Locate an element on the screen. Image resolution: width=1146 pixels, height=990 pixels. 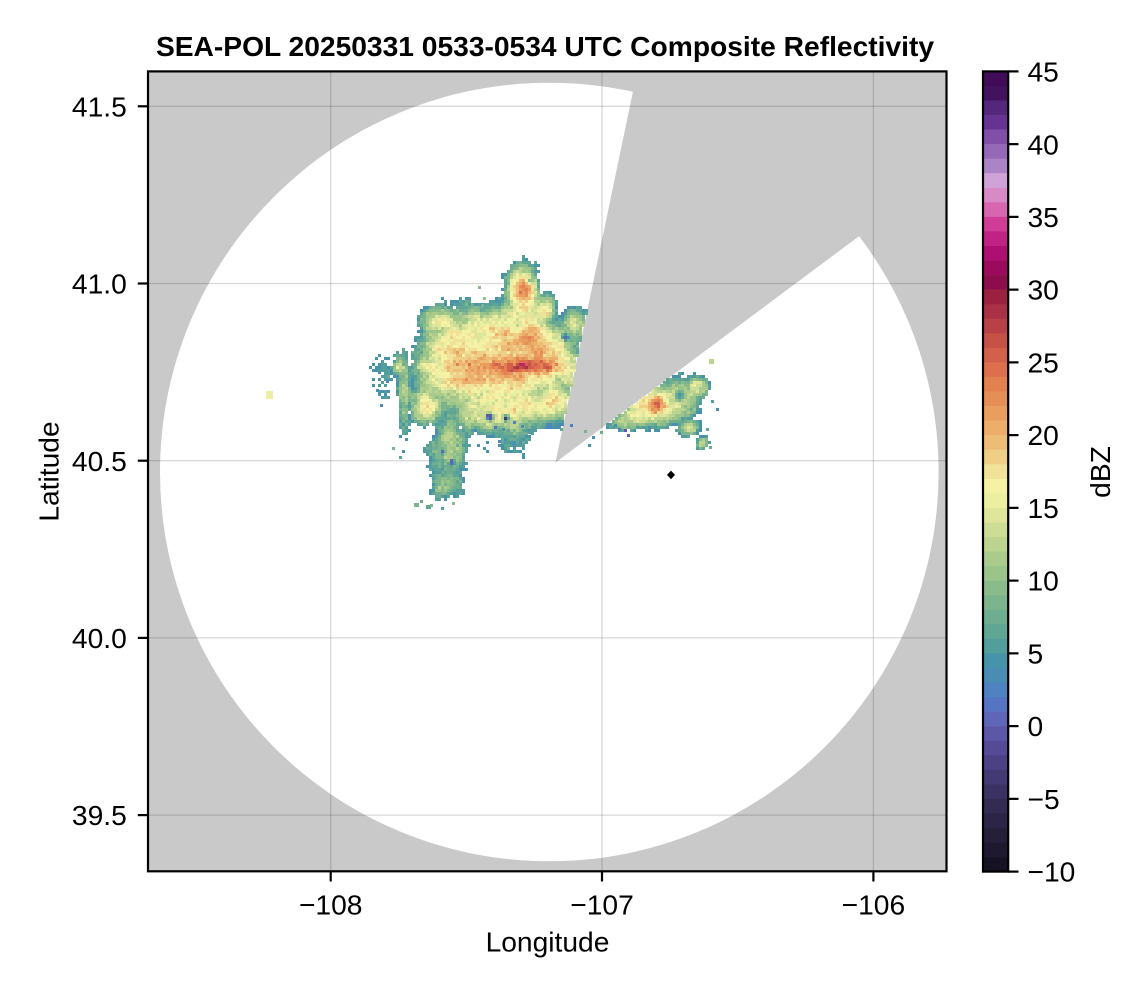
svg-text: 41.0 is located at coordinates (99, 284).